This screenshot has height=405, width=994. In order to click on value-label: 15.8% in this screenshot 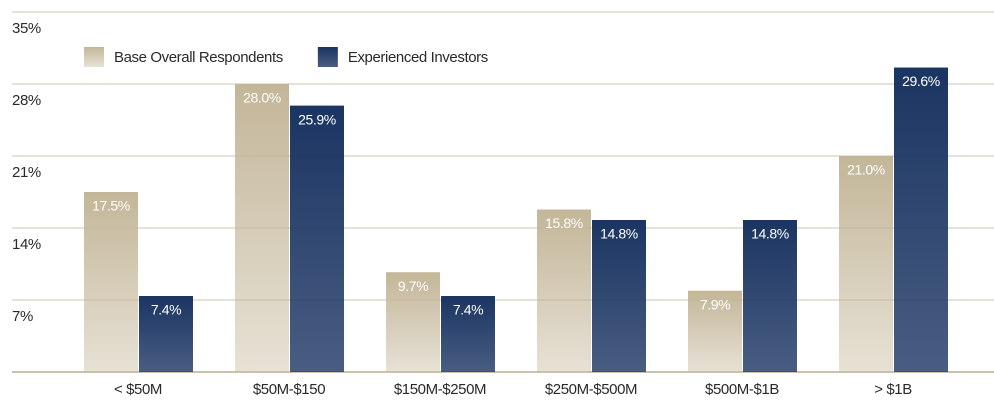, I will do `click(564, 223)`.